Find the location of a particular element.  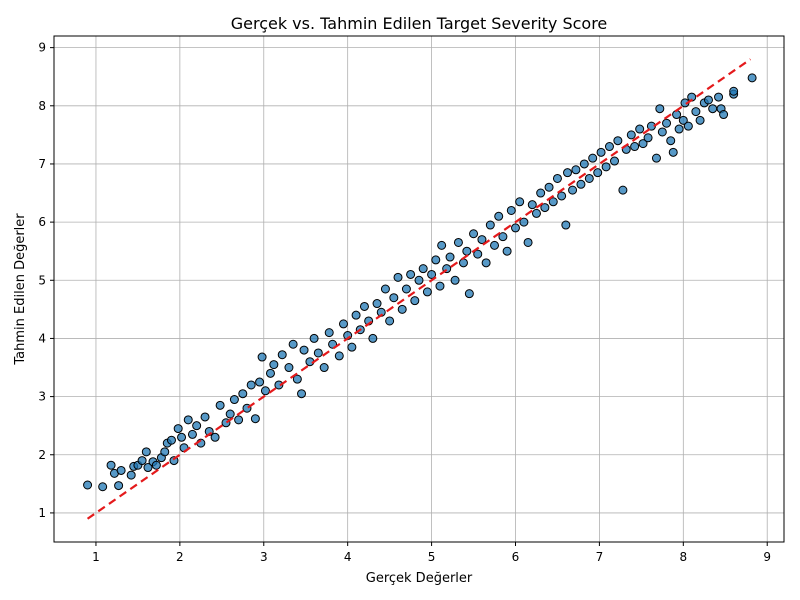

y-axis-ticks: 1 2 3 4 5 6 7 8 9 is located at coordinates (46, 280).